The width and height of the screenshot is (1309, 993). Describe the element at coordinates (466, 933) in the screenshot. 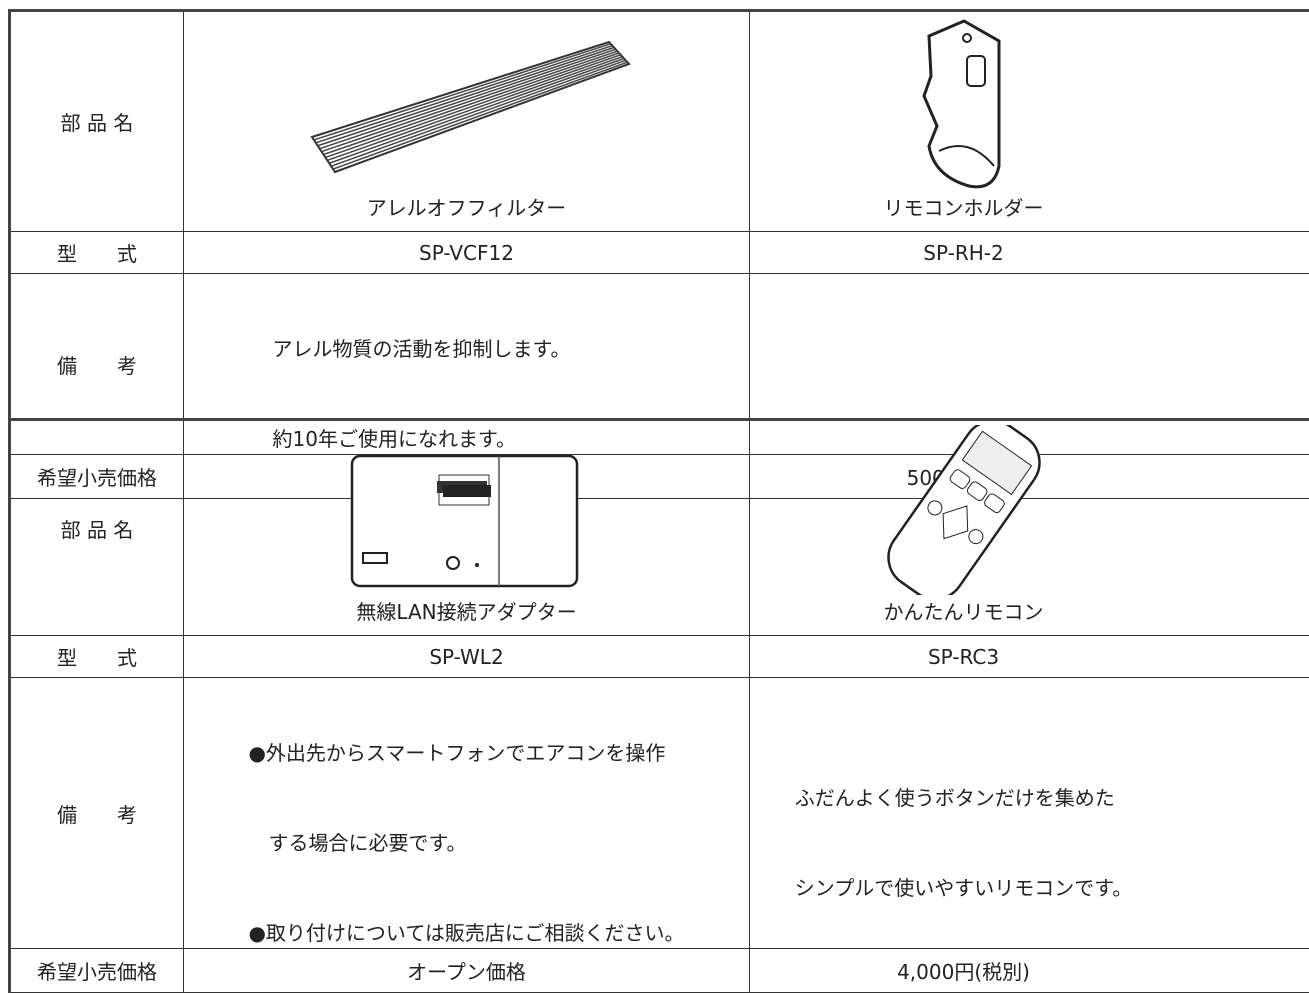

I see `note-line: ●取り付けについては販売店にご相談ください。` at that location.